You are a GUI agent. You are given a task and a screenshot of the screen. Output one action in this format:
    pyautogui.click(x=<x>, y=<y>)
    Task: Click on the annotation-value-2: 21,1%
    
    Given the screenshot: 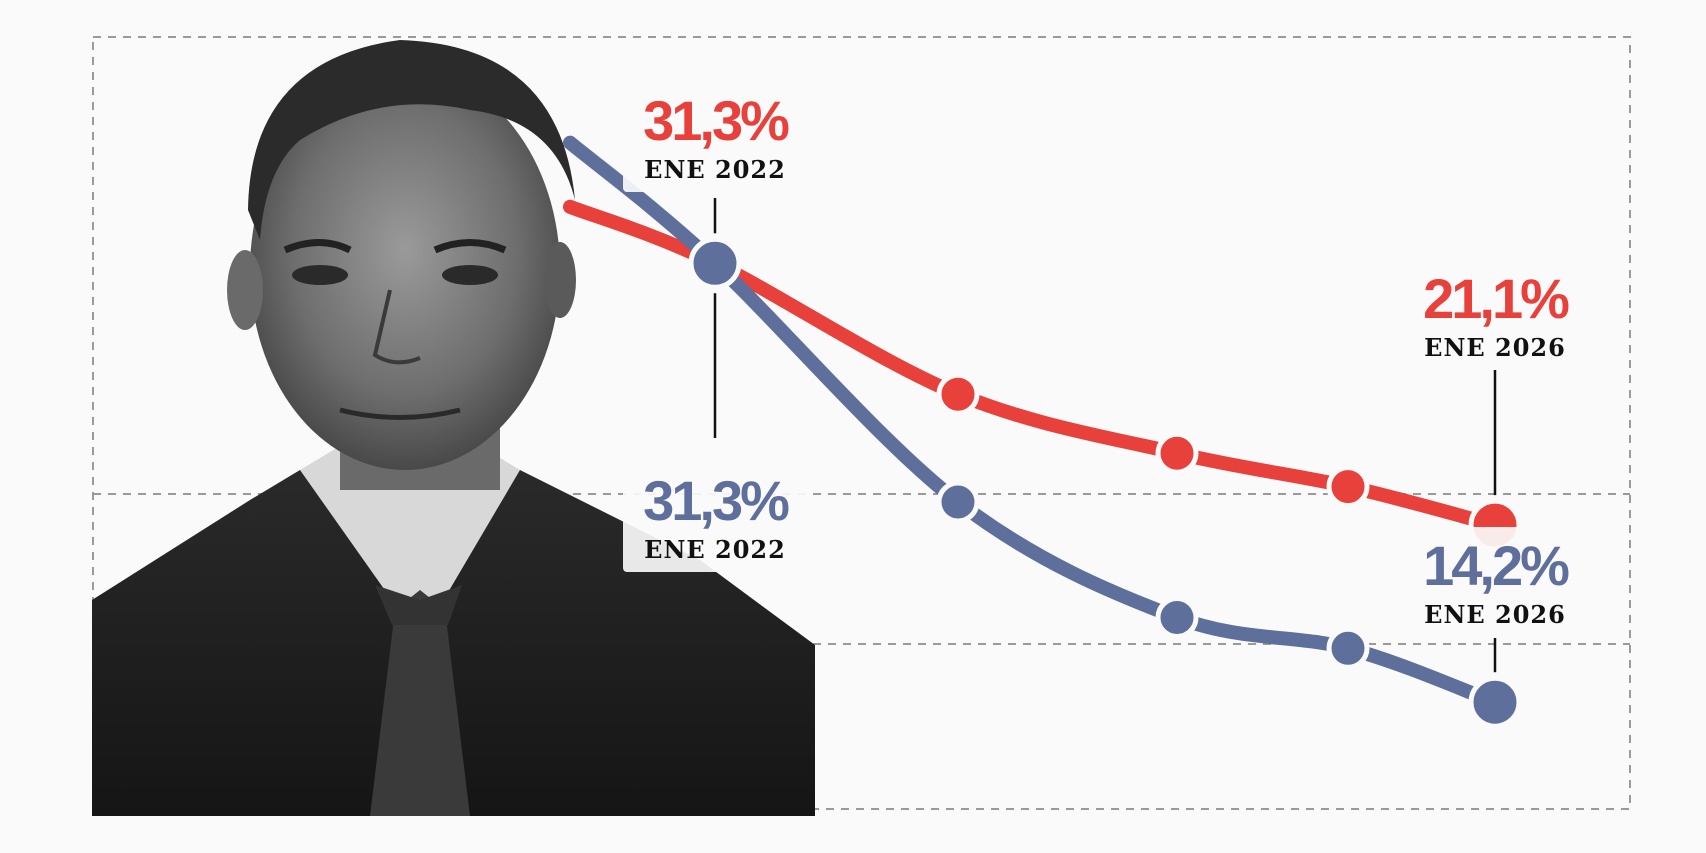 What is the action you would take?
    pyautogui.click(x=1496, y=298)
    